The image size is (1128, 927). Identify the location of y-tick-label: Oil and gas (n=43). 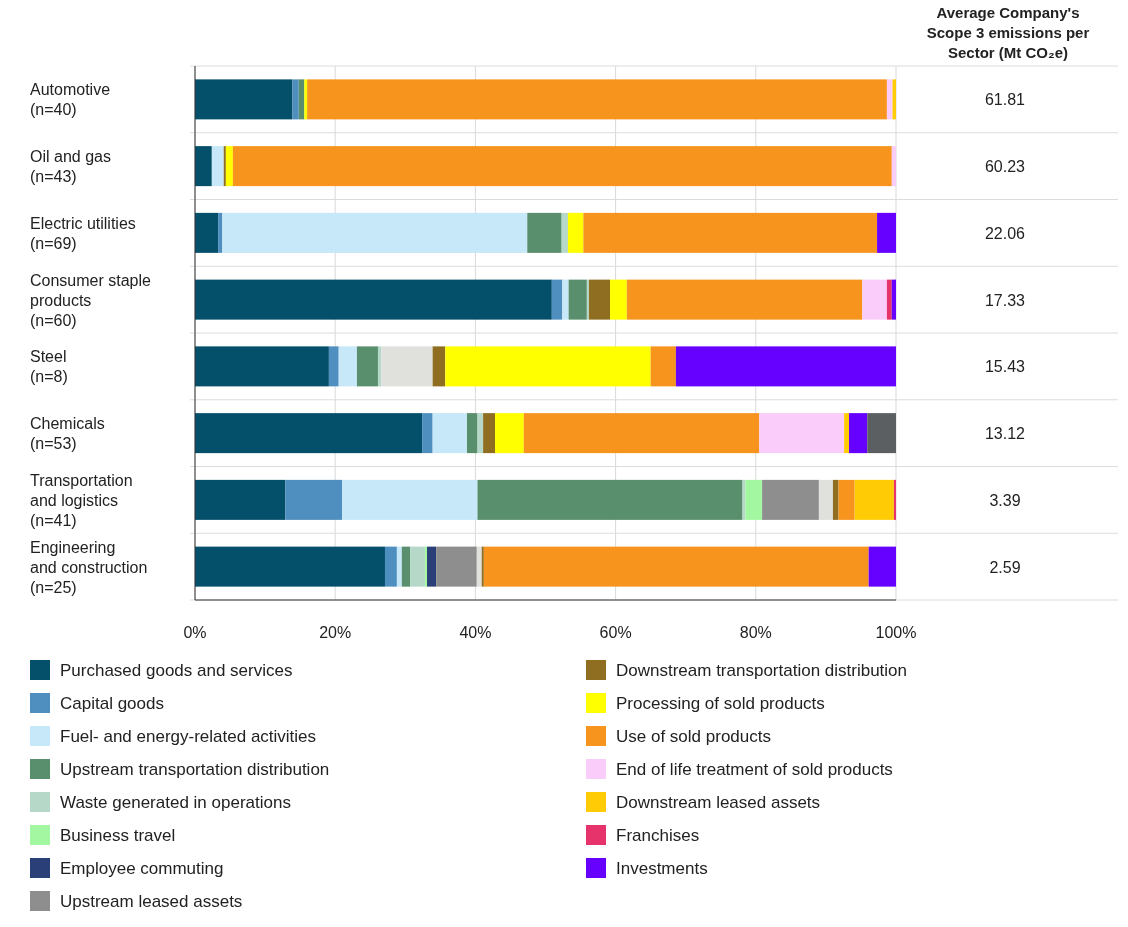
(70, 167).